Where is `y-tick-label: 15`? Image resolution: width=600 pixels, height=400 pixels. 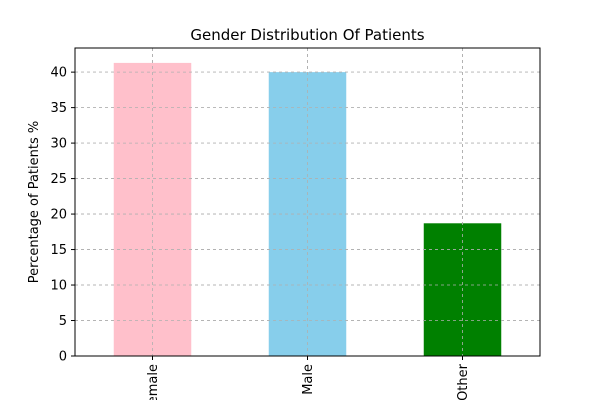 y-tick-label: 15 is located at coordinates (58, 250).